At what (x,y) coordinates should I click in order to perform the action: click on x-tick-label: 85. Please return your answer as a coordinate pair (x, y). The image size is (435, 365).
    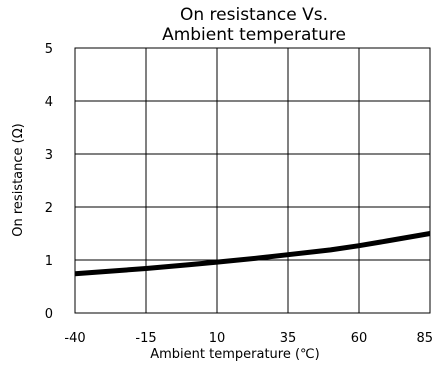
    Looking at the image, I should click on (424, 338).